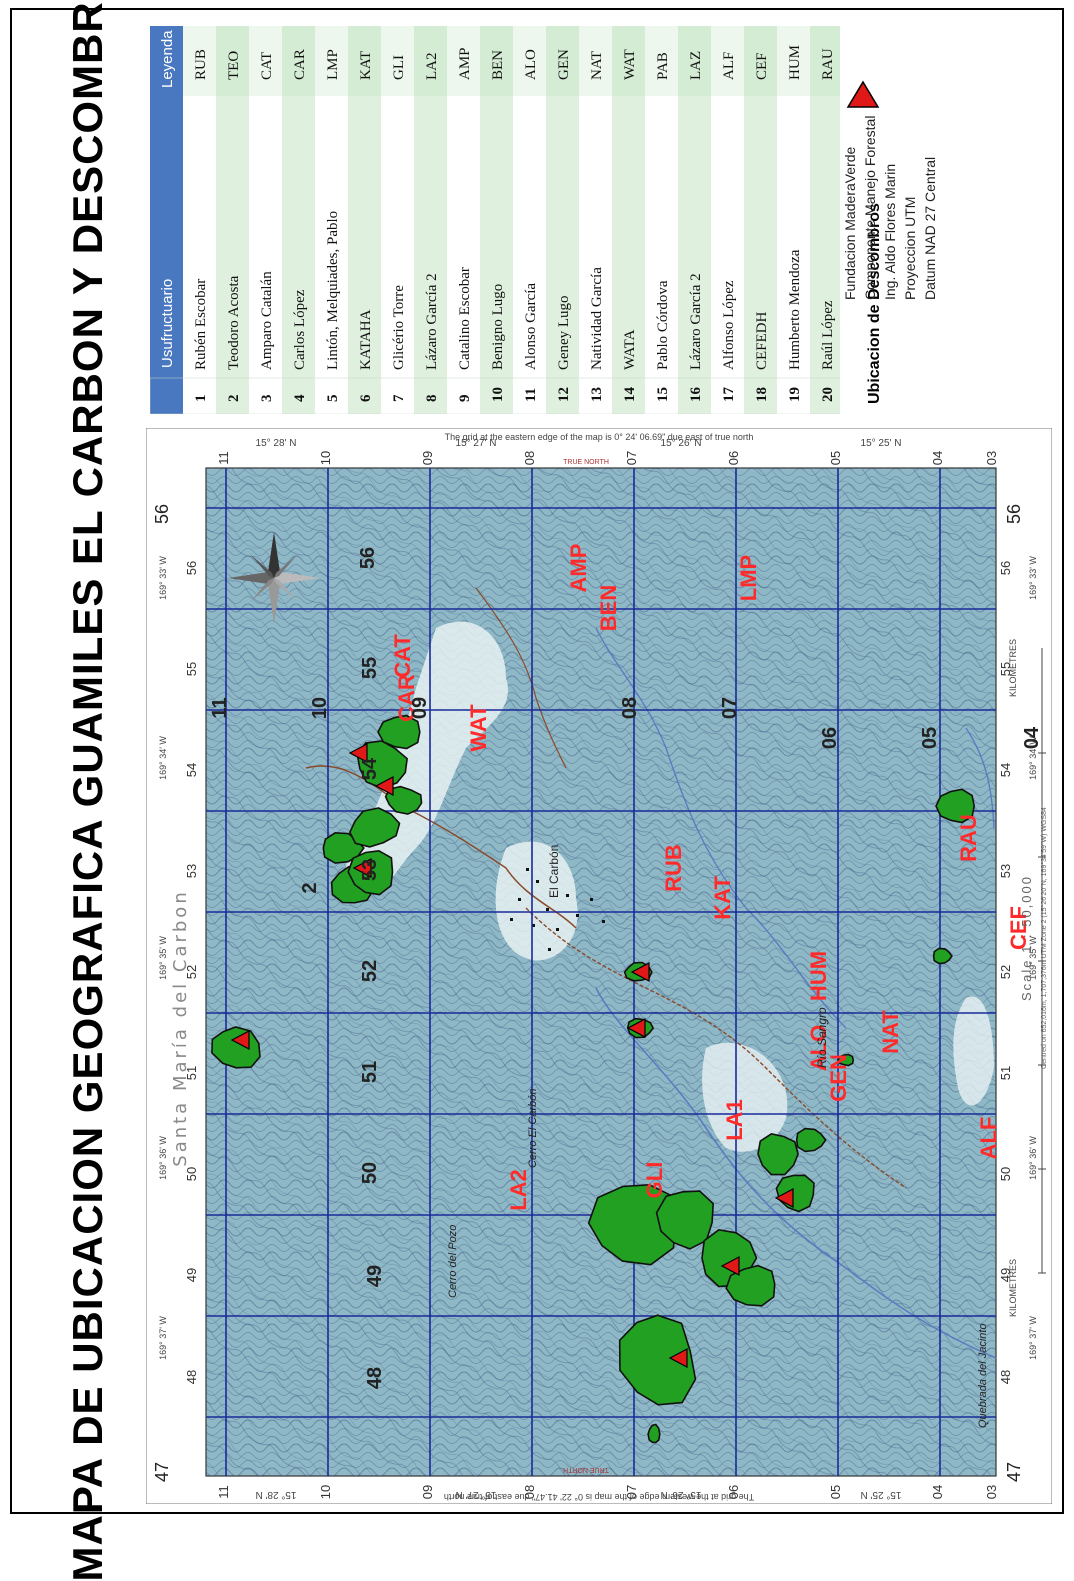 This screenshot has height=1581, width=1074. What do you see at coordinates (654, 1180) in the screenshot?
I see `parcel-label-gli: GLI` at bounding box center [654, 1180].